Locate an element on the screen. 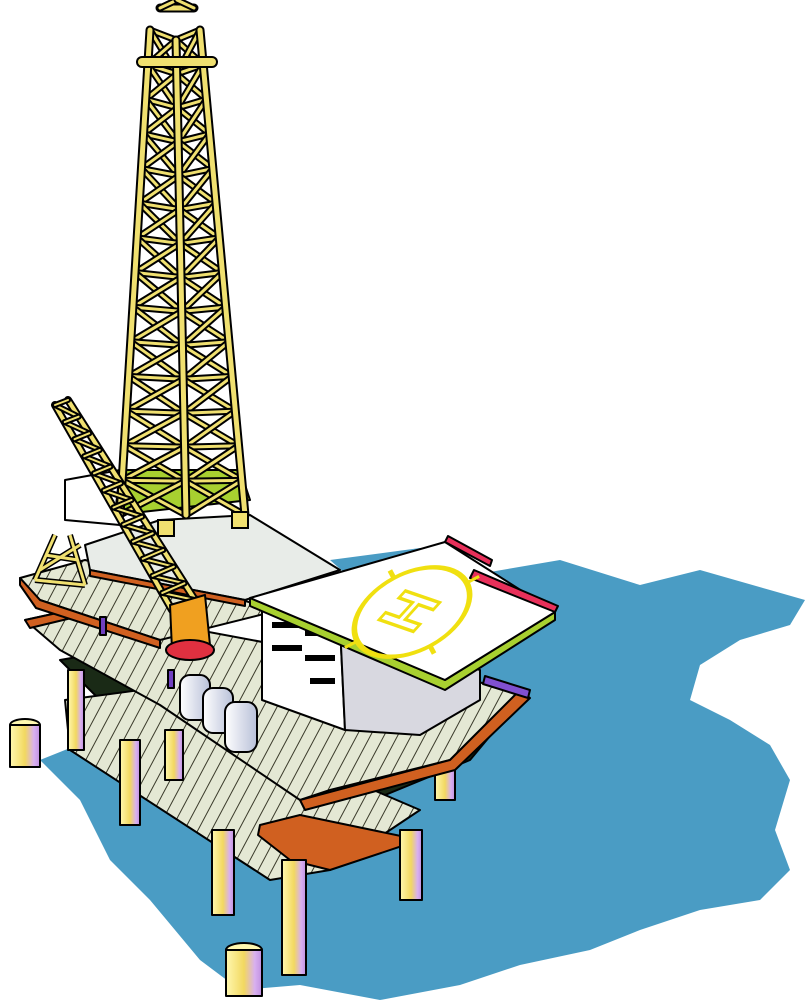  helipad-ticks is located at coordinates (412, 612).